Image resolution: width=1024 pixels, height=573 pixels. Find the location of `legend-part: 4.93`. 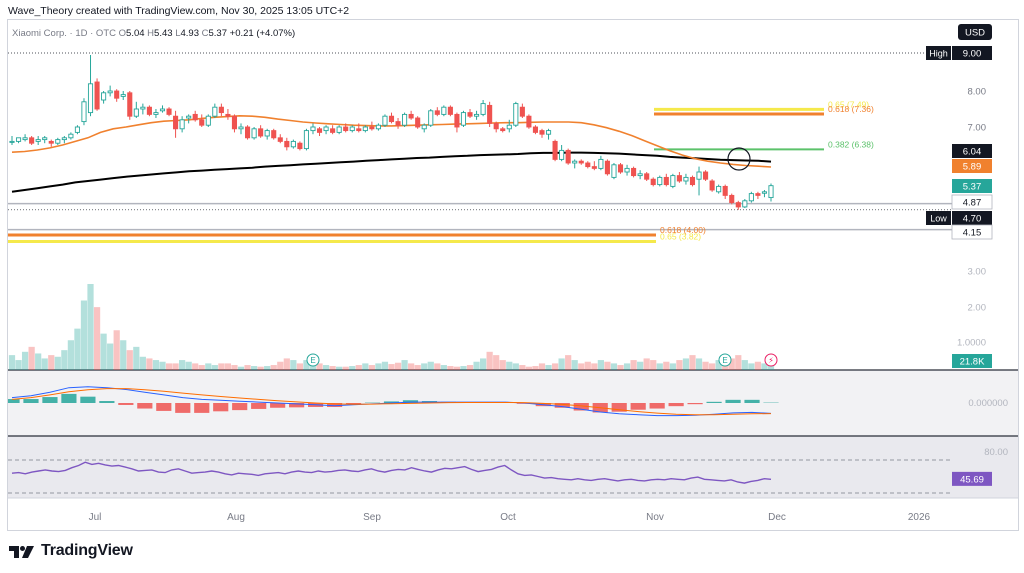

legend-part: 4.93 is located at coordinates (190, 33).